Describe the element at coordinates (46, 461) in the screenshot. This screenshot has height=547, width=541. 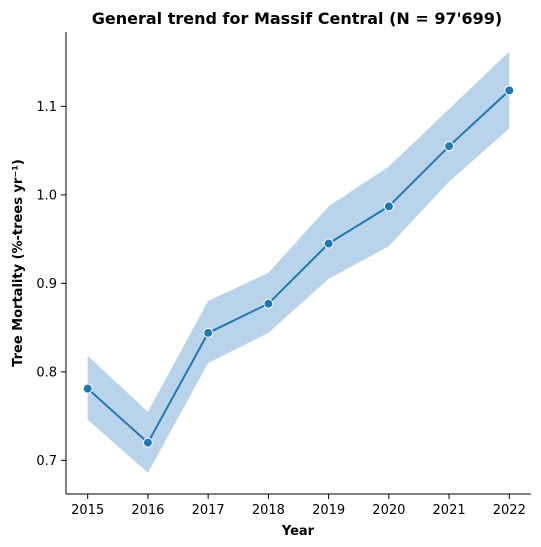
I see `y-tick-label: 0.7` at that location.